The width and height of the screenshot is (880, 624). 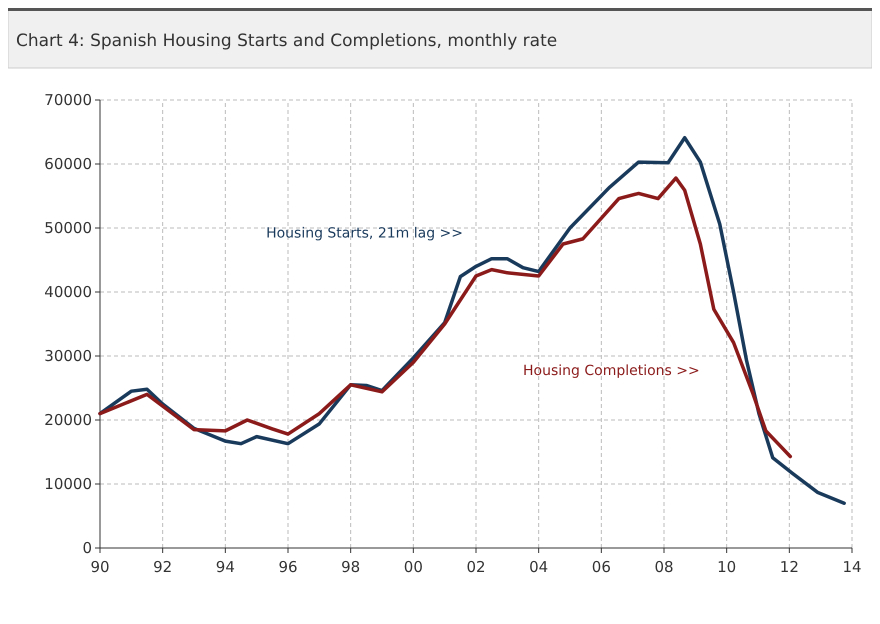 I want to click on x-tick-label: 96, so click(x=288, y=567).